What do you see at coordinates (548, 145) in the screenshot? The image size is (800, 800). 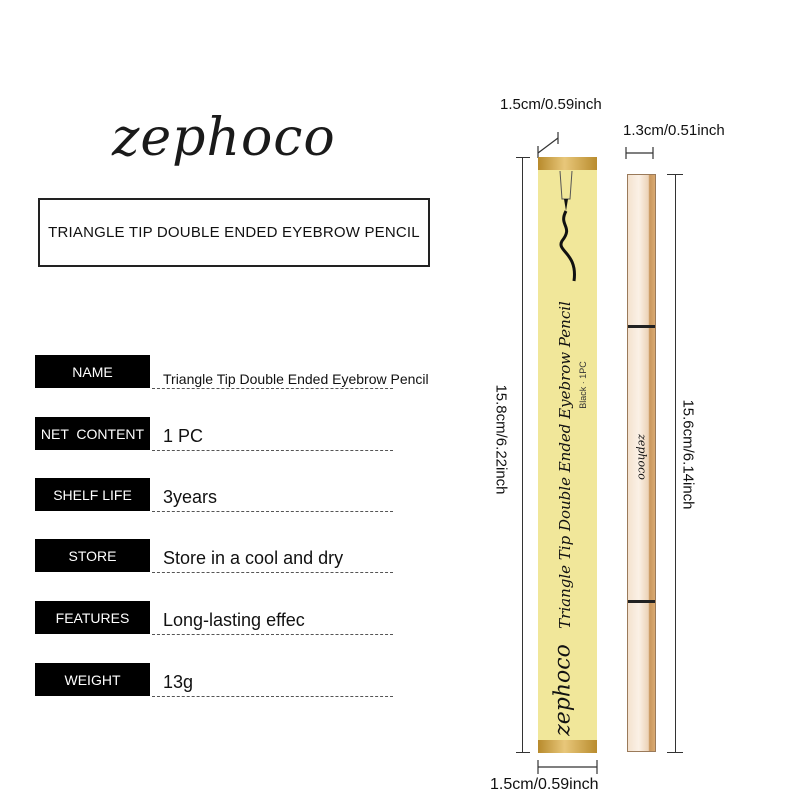 I see `depth-marker` at bounding box center [548, 145].